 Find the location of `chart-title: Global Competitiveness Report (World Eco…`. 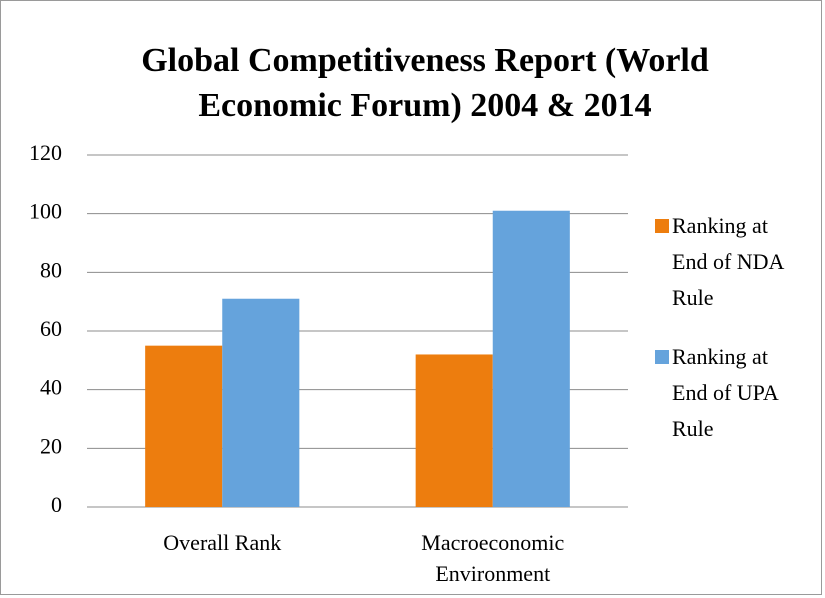

chart-title: Global Competitiveness Report (World Eco… is located at coordinates (425, 83).